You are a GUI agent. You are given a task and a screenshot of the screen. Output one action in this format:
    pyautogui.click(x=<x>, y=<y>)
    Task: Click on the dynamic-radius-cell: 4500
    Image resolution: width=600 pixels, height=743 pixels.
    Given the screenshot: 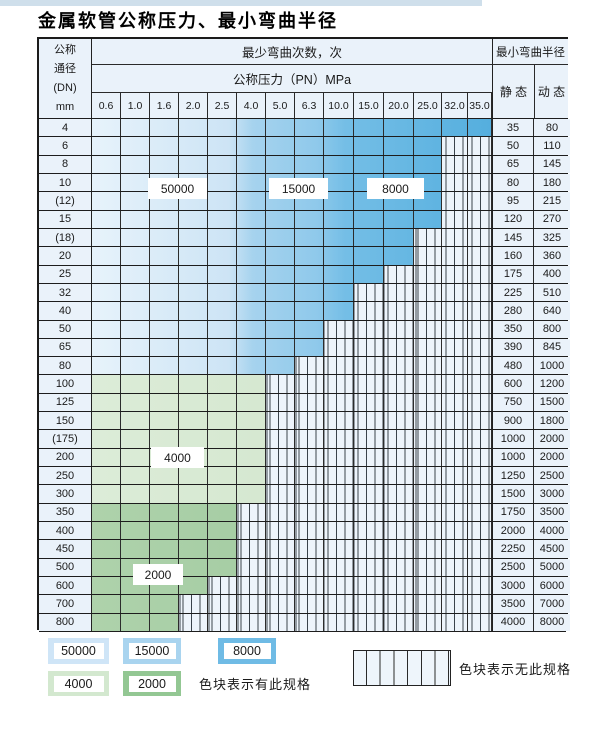 What is the action you would take?
    pyautogui.click(x=552, y=549)
    